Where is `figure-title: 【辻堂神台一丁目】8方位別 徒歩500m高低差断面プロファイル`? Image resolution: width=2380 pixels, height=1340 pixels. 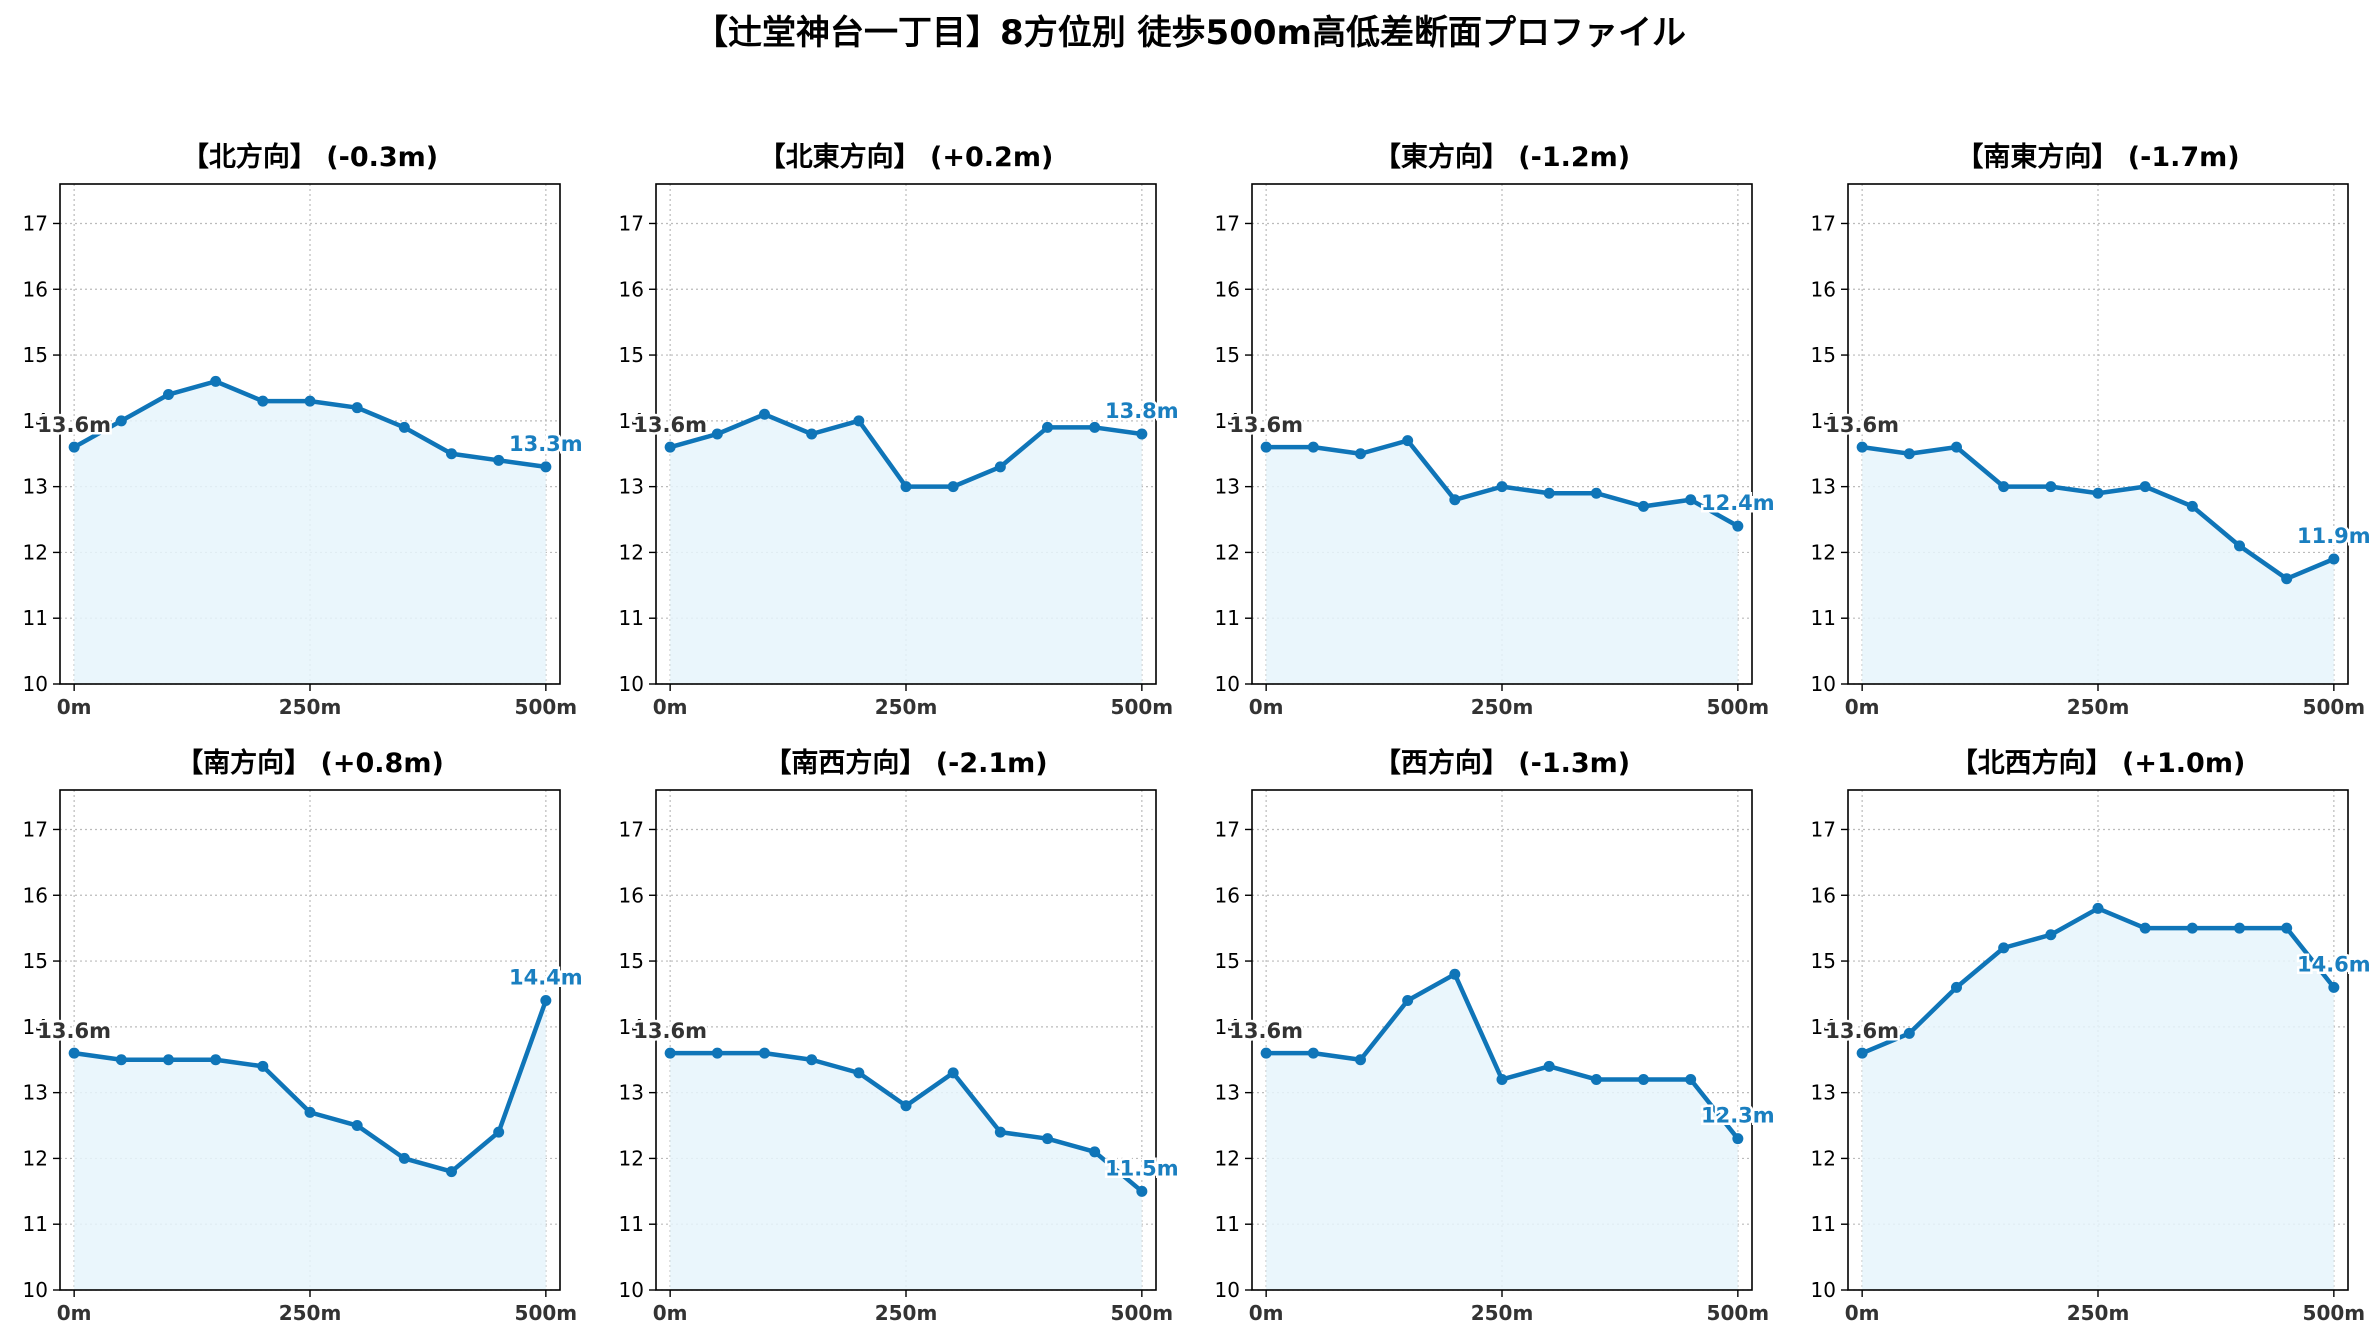
figure-title: 【辻堂神台一丁目】8方位別 徒歩500m高低差断面プロファイル is located at coordinates (1190, 33).